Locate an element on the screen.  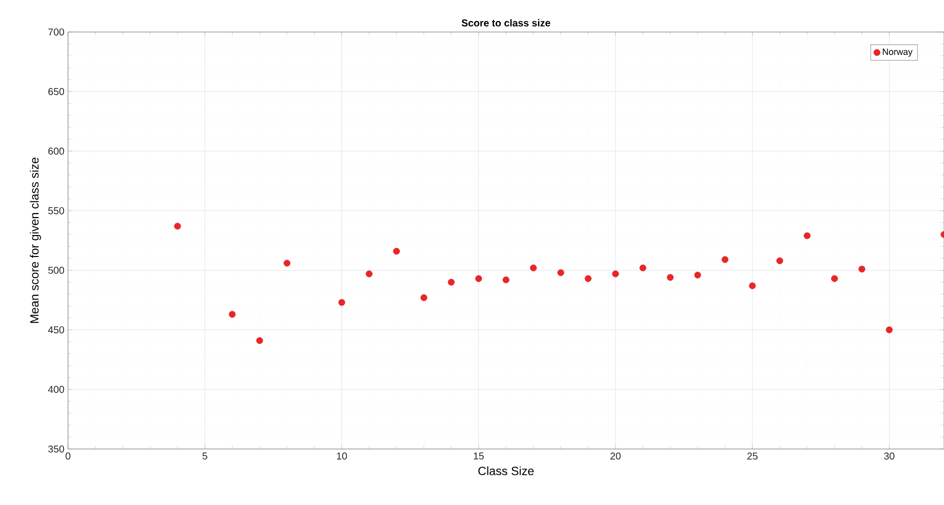
x-tick-label: 10 is located at coordinates (341, 456).